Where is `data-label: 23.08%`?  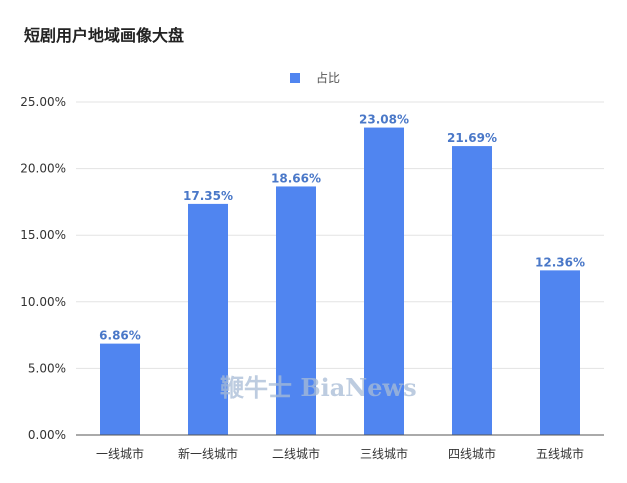 data-label: 23.08% is located at coordinates (384, 120).